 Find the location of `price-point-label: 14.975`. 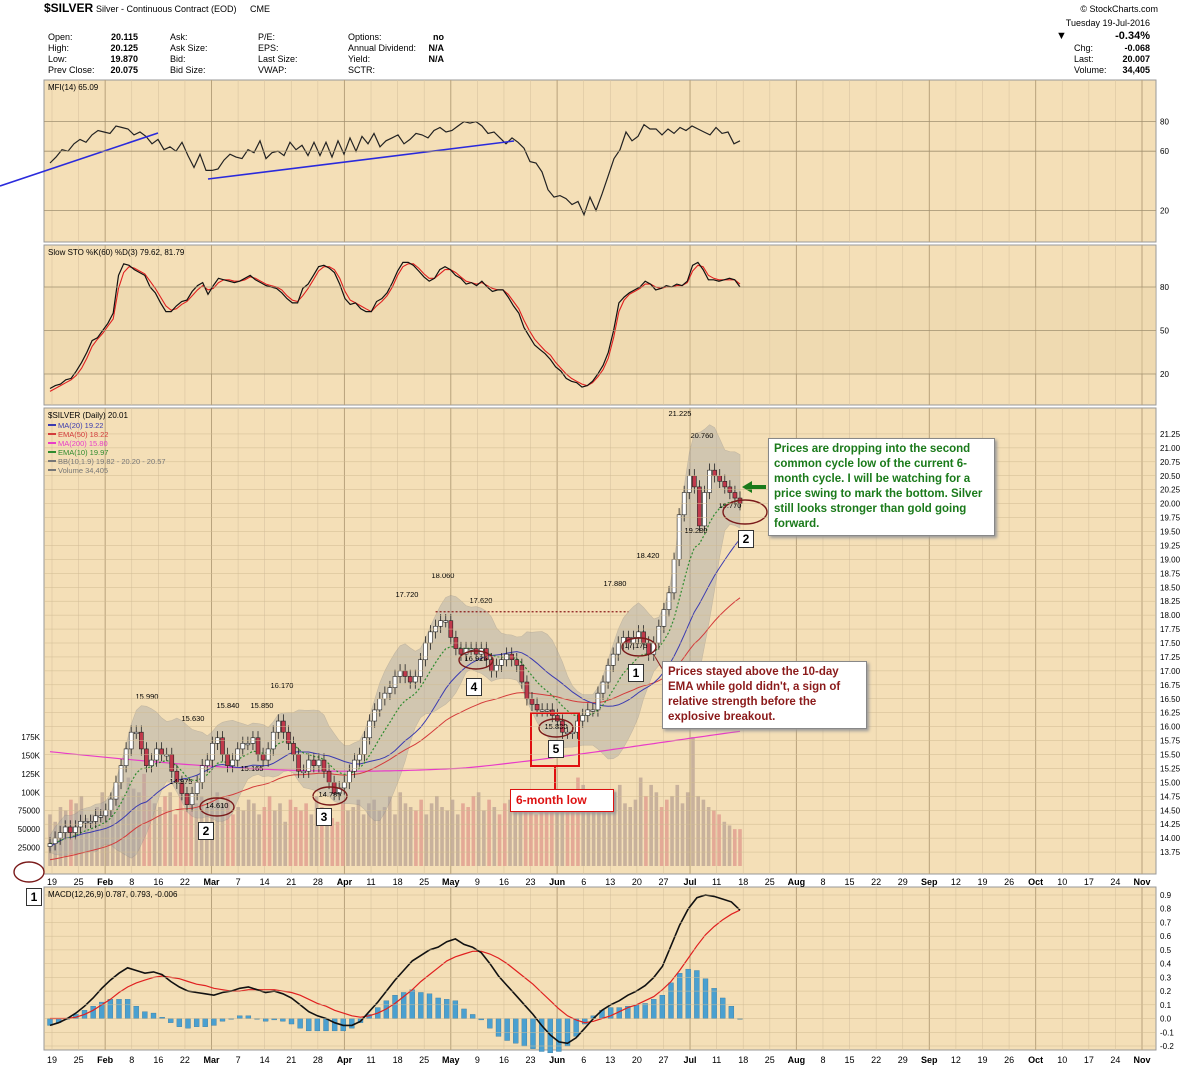

price-point-label: 14.975 is located at coordinates (181, 781).